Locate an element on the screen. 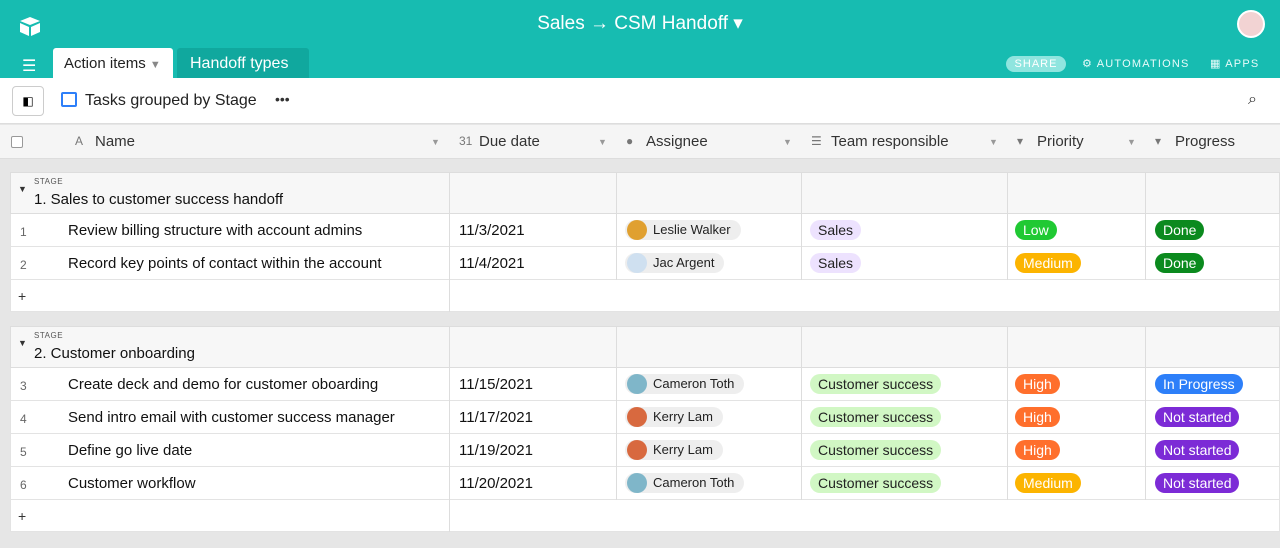 The height and width of the screenshot is (548, 1280). due-date: 11/4/2021 is located at coordinates (492, 263).